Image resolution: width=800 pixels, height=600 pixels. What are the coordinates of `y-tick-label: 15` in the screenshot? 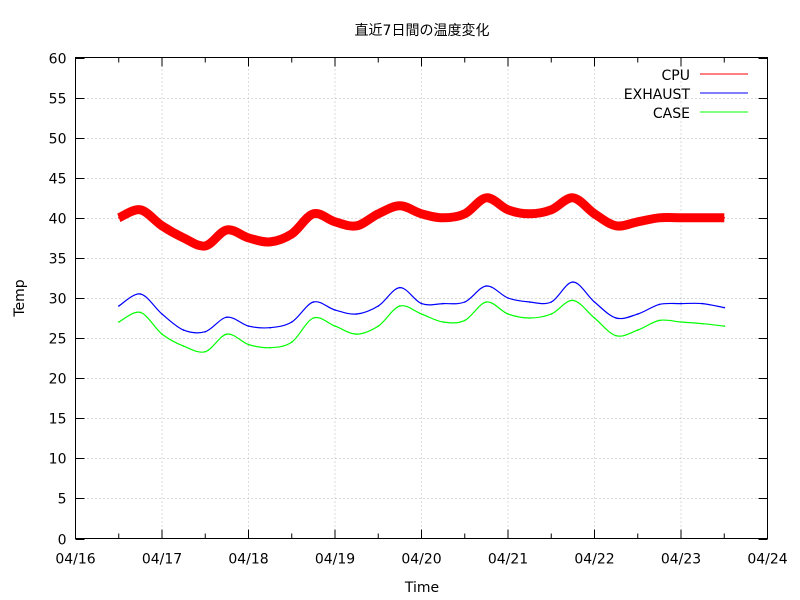 It's located at (58, 420).